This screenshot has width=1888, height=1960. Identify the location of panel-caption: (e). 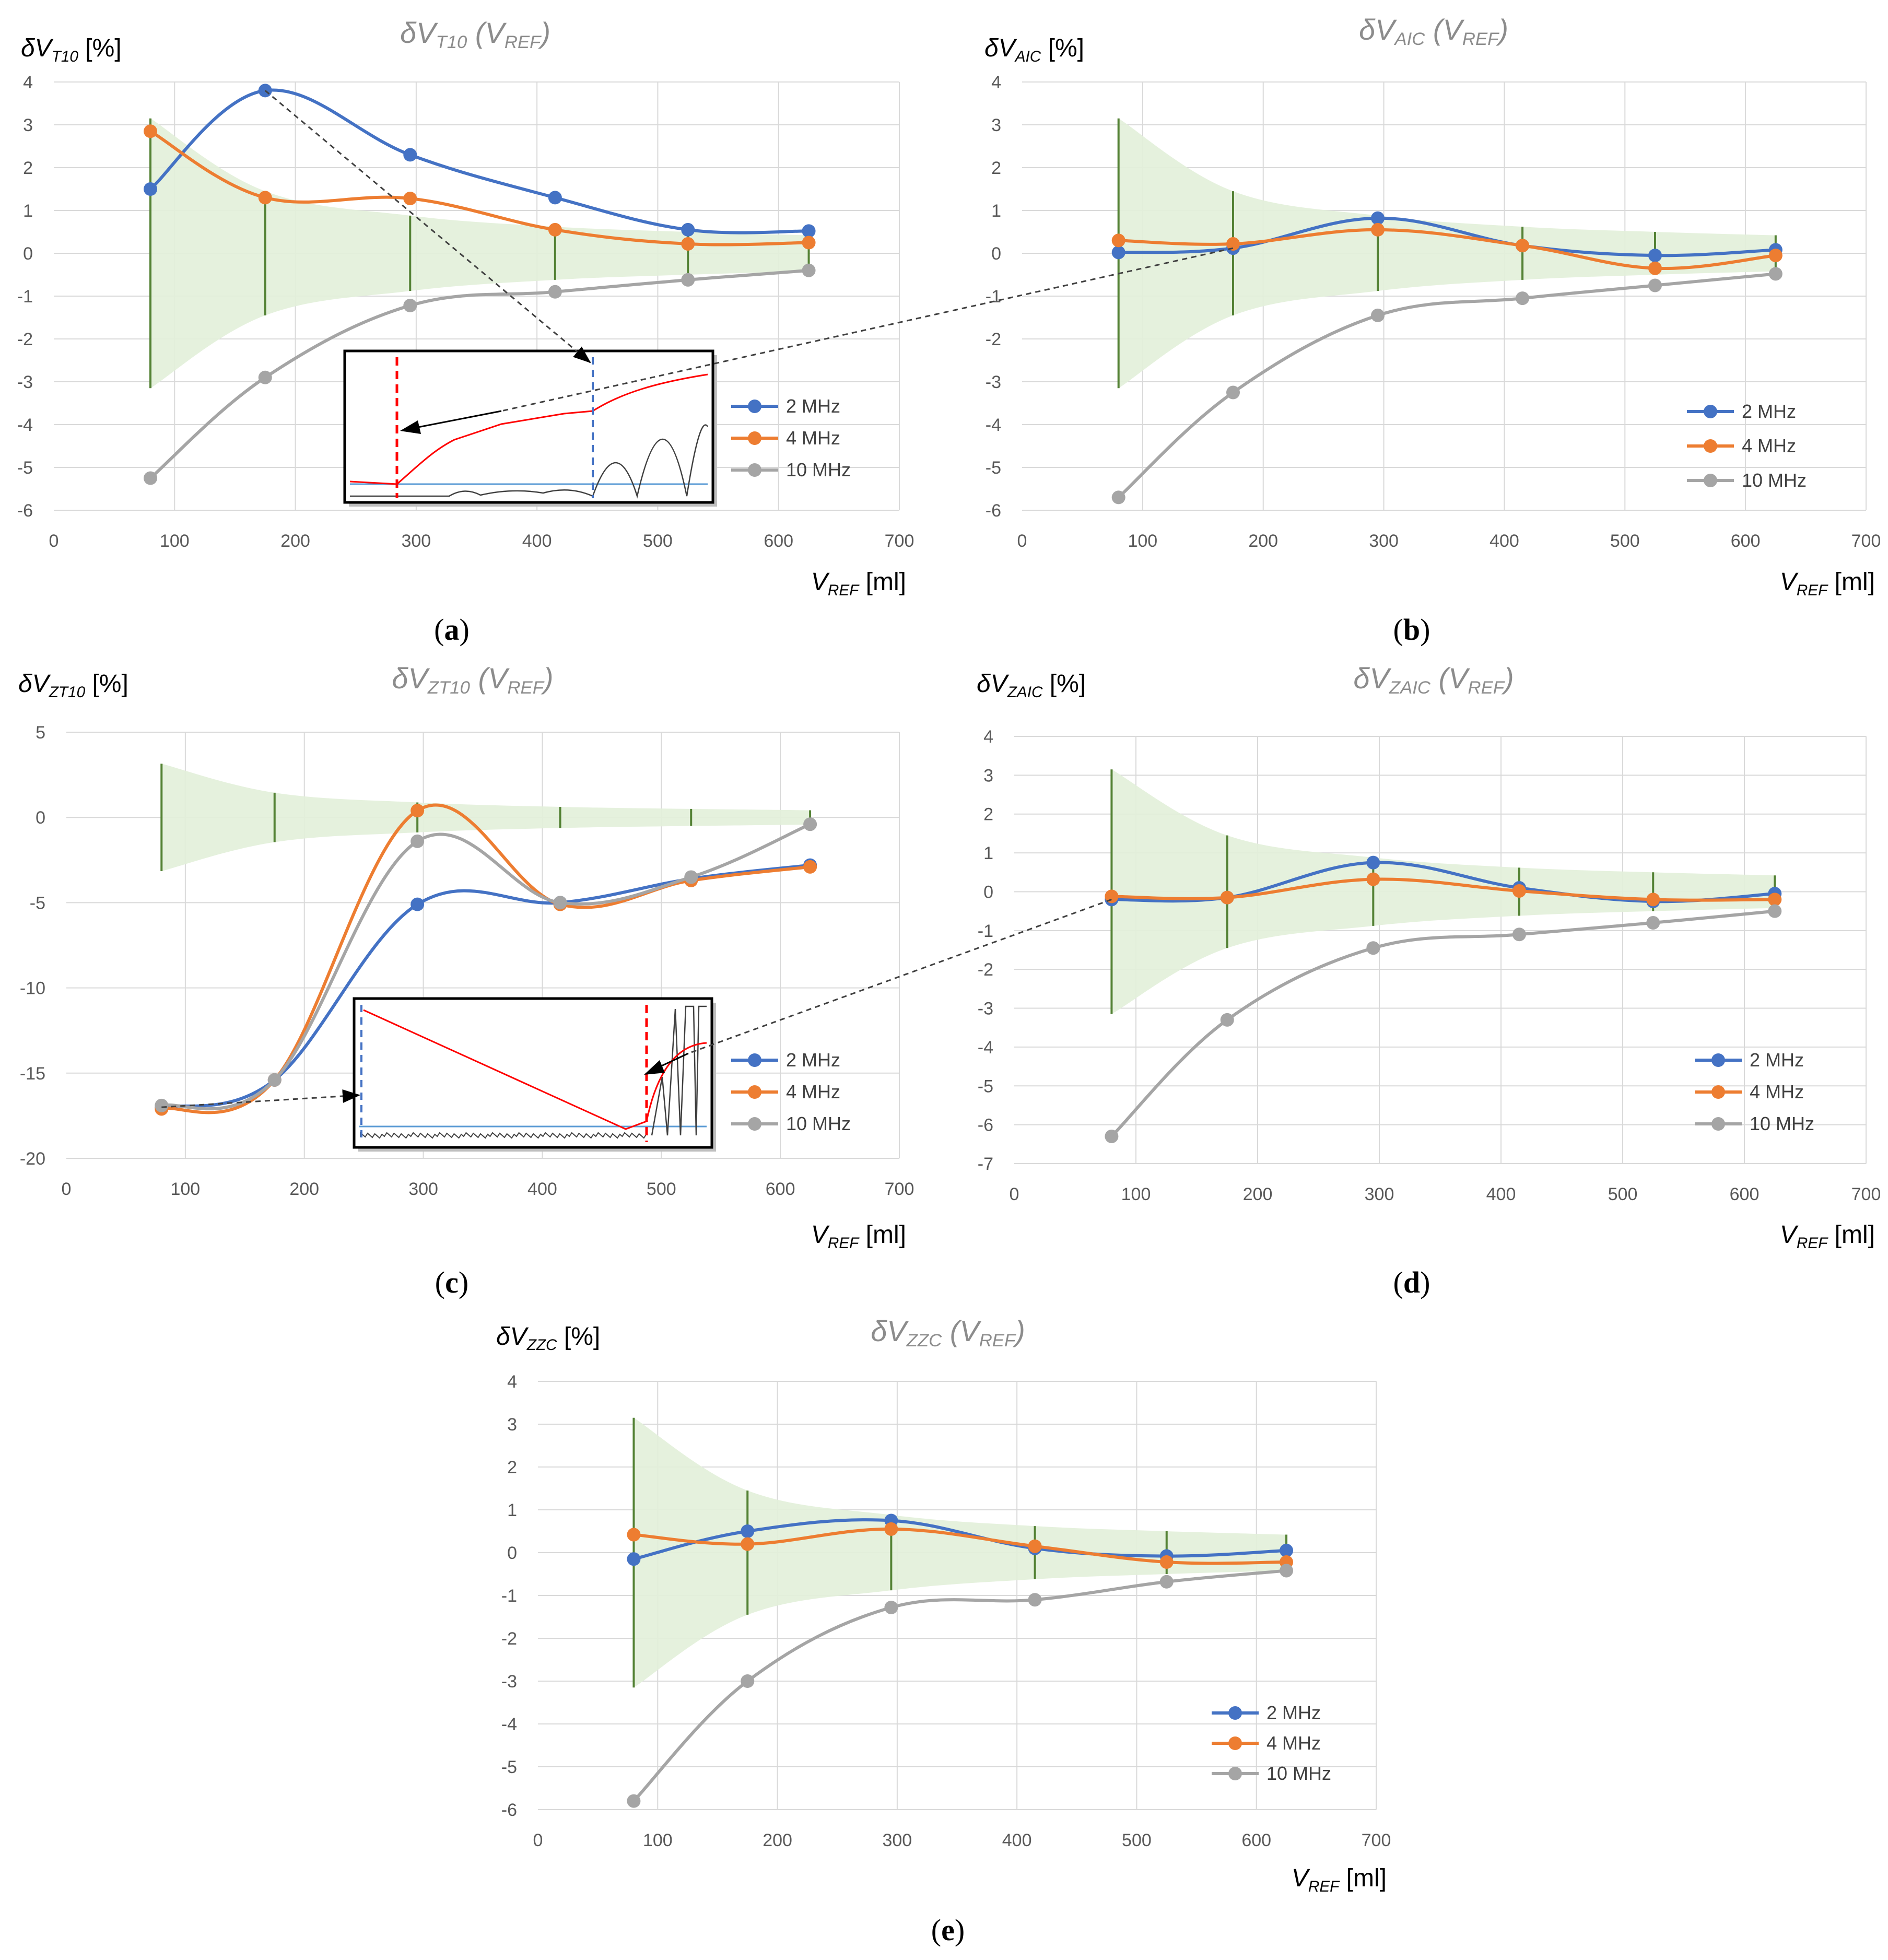
(948, 1930).